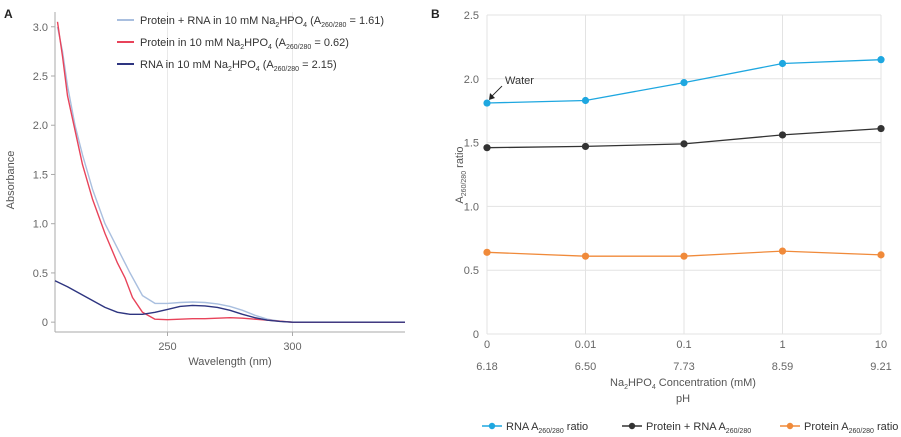  Describe the element at coordinates (851, 428) in the screenshot. I see `b-legend-label-2: Protein A260/280 ratio` at that location.